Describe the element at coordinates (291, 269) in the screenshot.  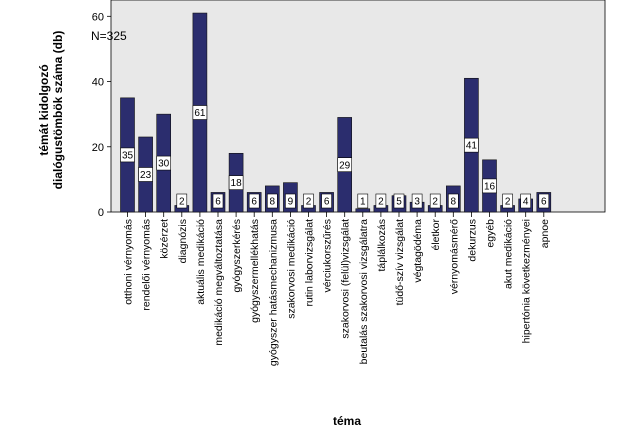
I see `category-label: szakorvosi medikáció` at that location.